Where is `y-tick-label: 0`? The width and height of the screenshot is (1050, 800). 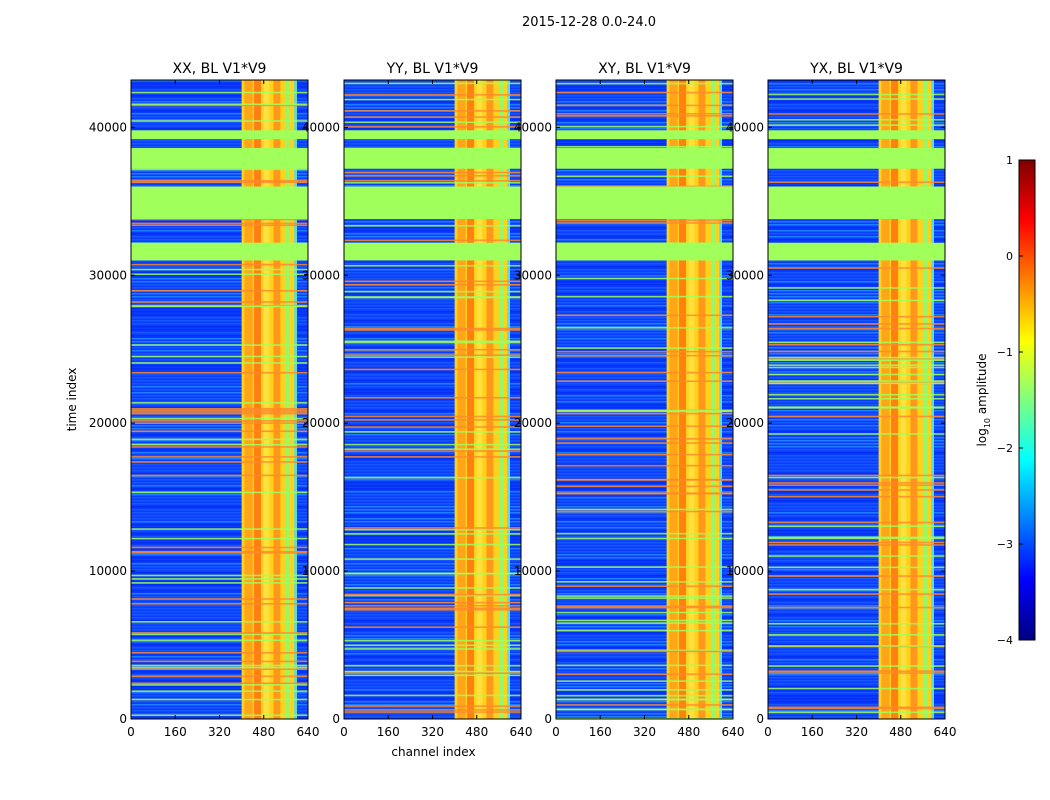 y-tick-label: 0 is located at coordinates (336, 719).